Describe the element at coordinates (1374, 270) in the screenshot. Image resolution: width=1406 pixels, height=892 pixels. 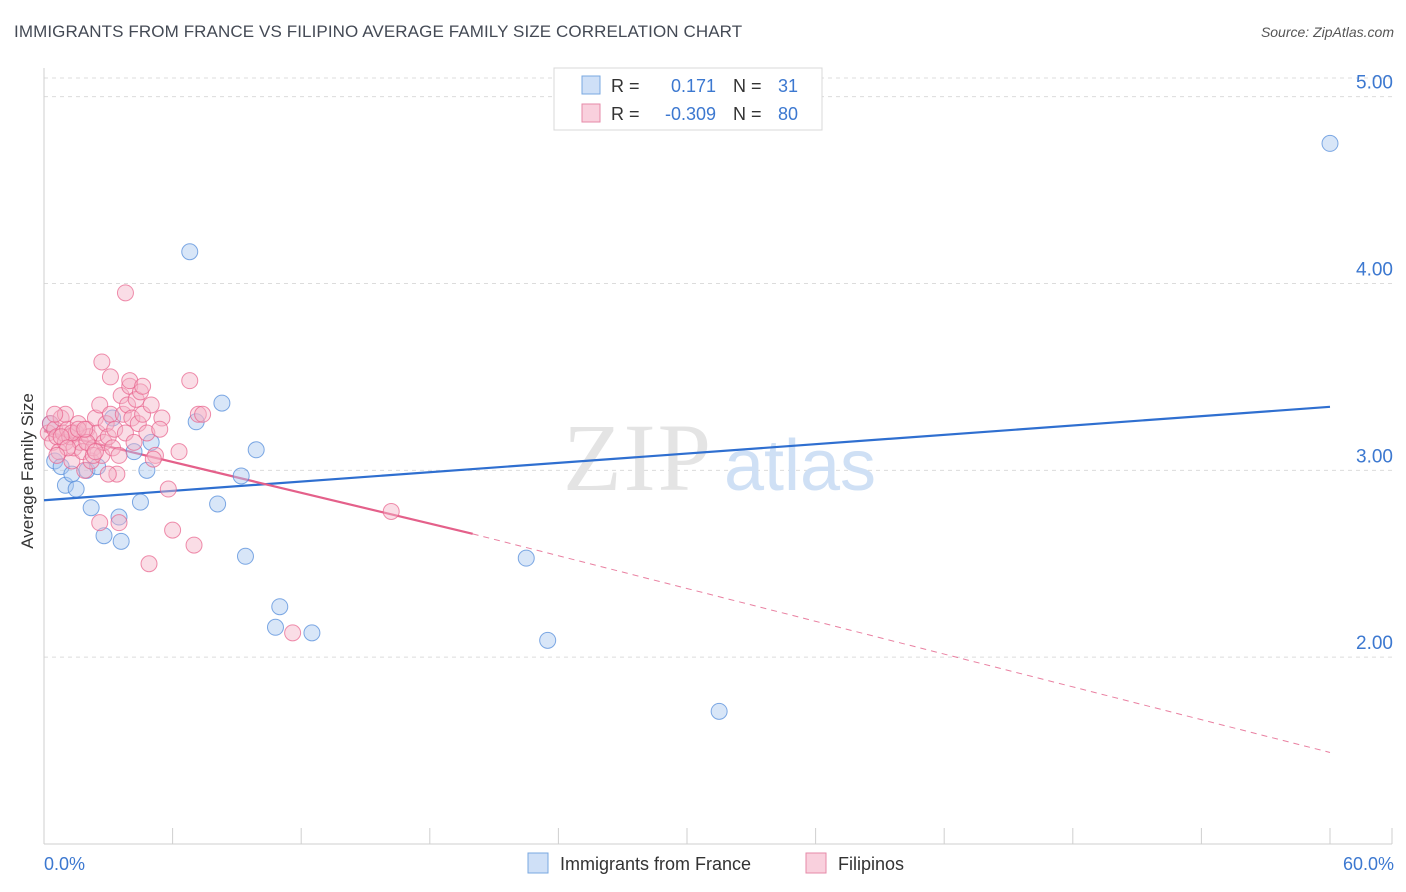
I see `y-tick-label: 4.00` at that location.